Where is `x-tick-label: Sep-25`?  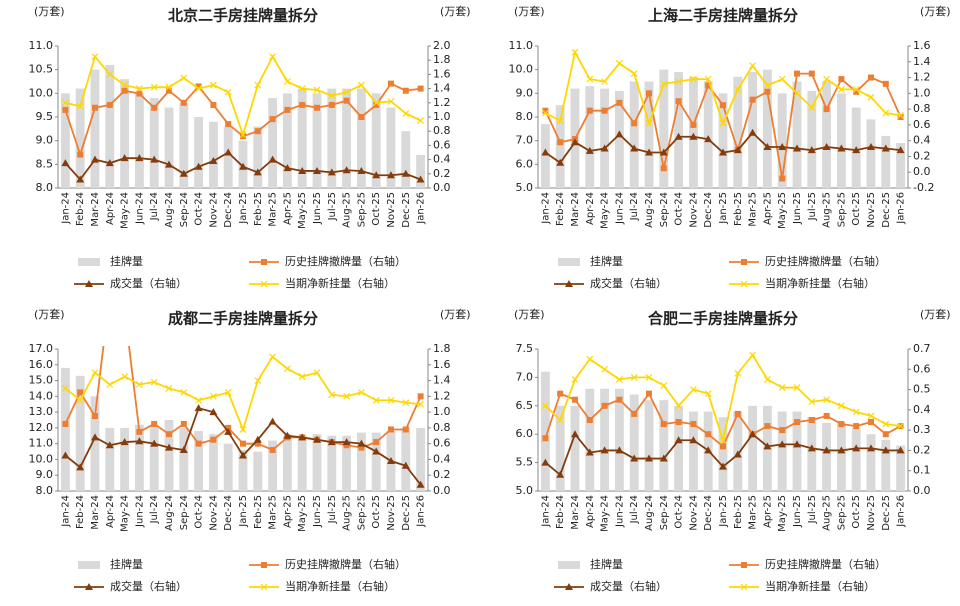
x-tick-label: Sep-25 is located at coordinates (361, 209).